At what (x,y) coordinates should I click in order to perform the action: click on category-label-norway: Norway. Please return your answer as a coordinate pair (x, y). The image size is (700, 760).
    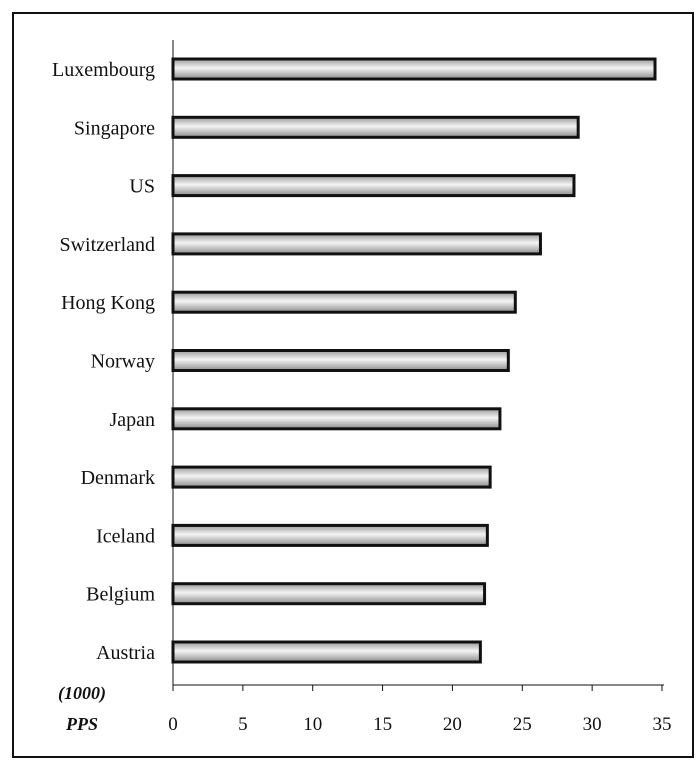
    Looking at the image, I should click on (123, 362).